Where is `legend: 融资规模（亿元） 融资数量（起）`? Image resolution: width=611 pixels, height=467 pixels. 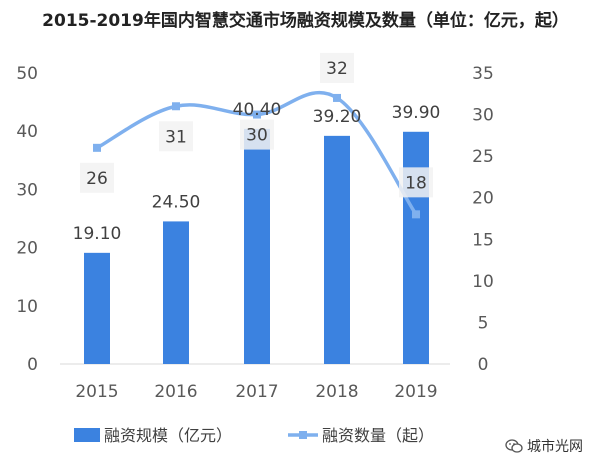 legend: 融资规模（亿元） 融资数量（起） is located at coordinates (254, 435).